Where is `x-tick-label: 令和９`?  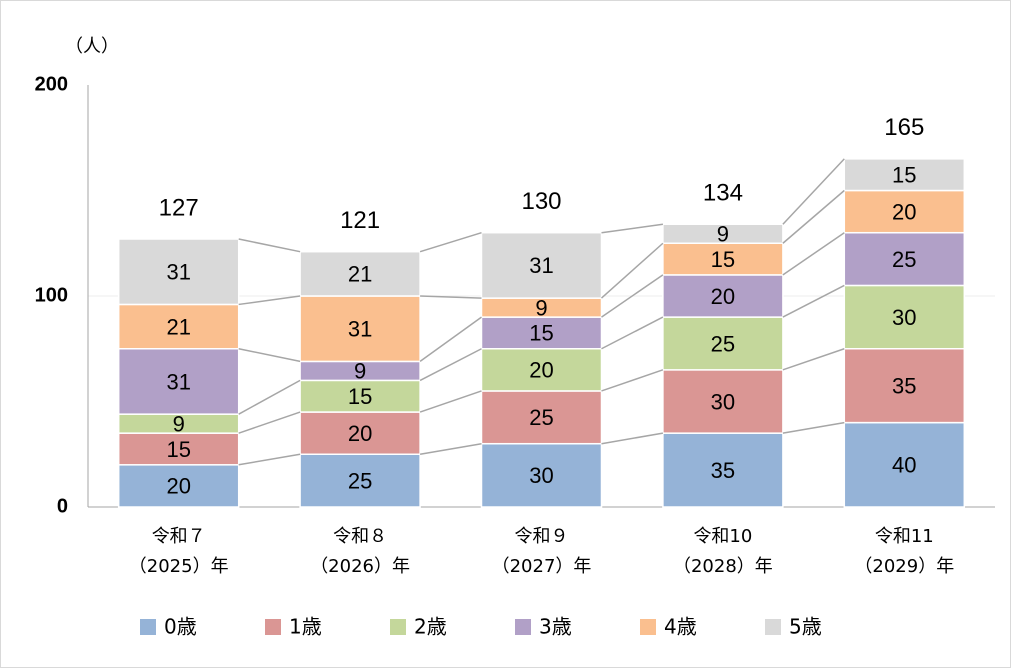
x-tick-label: 令和９ is located at coordinates (542, 536).